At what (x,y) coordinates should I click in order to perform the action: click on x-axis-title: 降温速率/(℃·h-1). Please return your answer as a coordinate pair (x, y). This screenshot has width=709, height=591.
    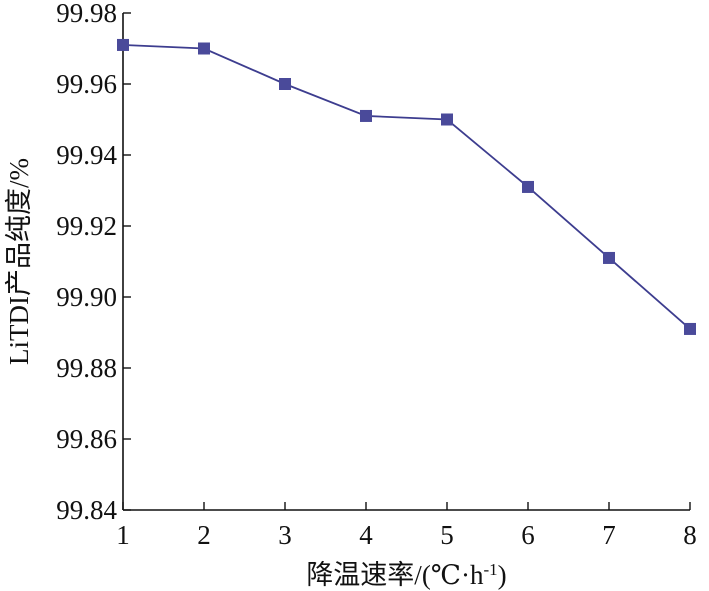
    Looking at the image, I should click on (406, 575).